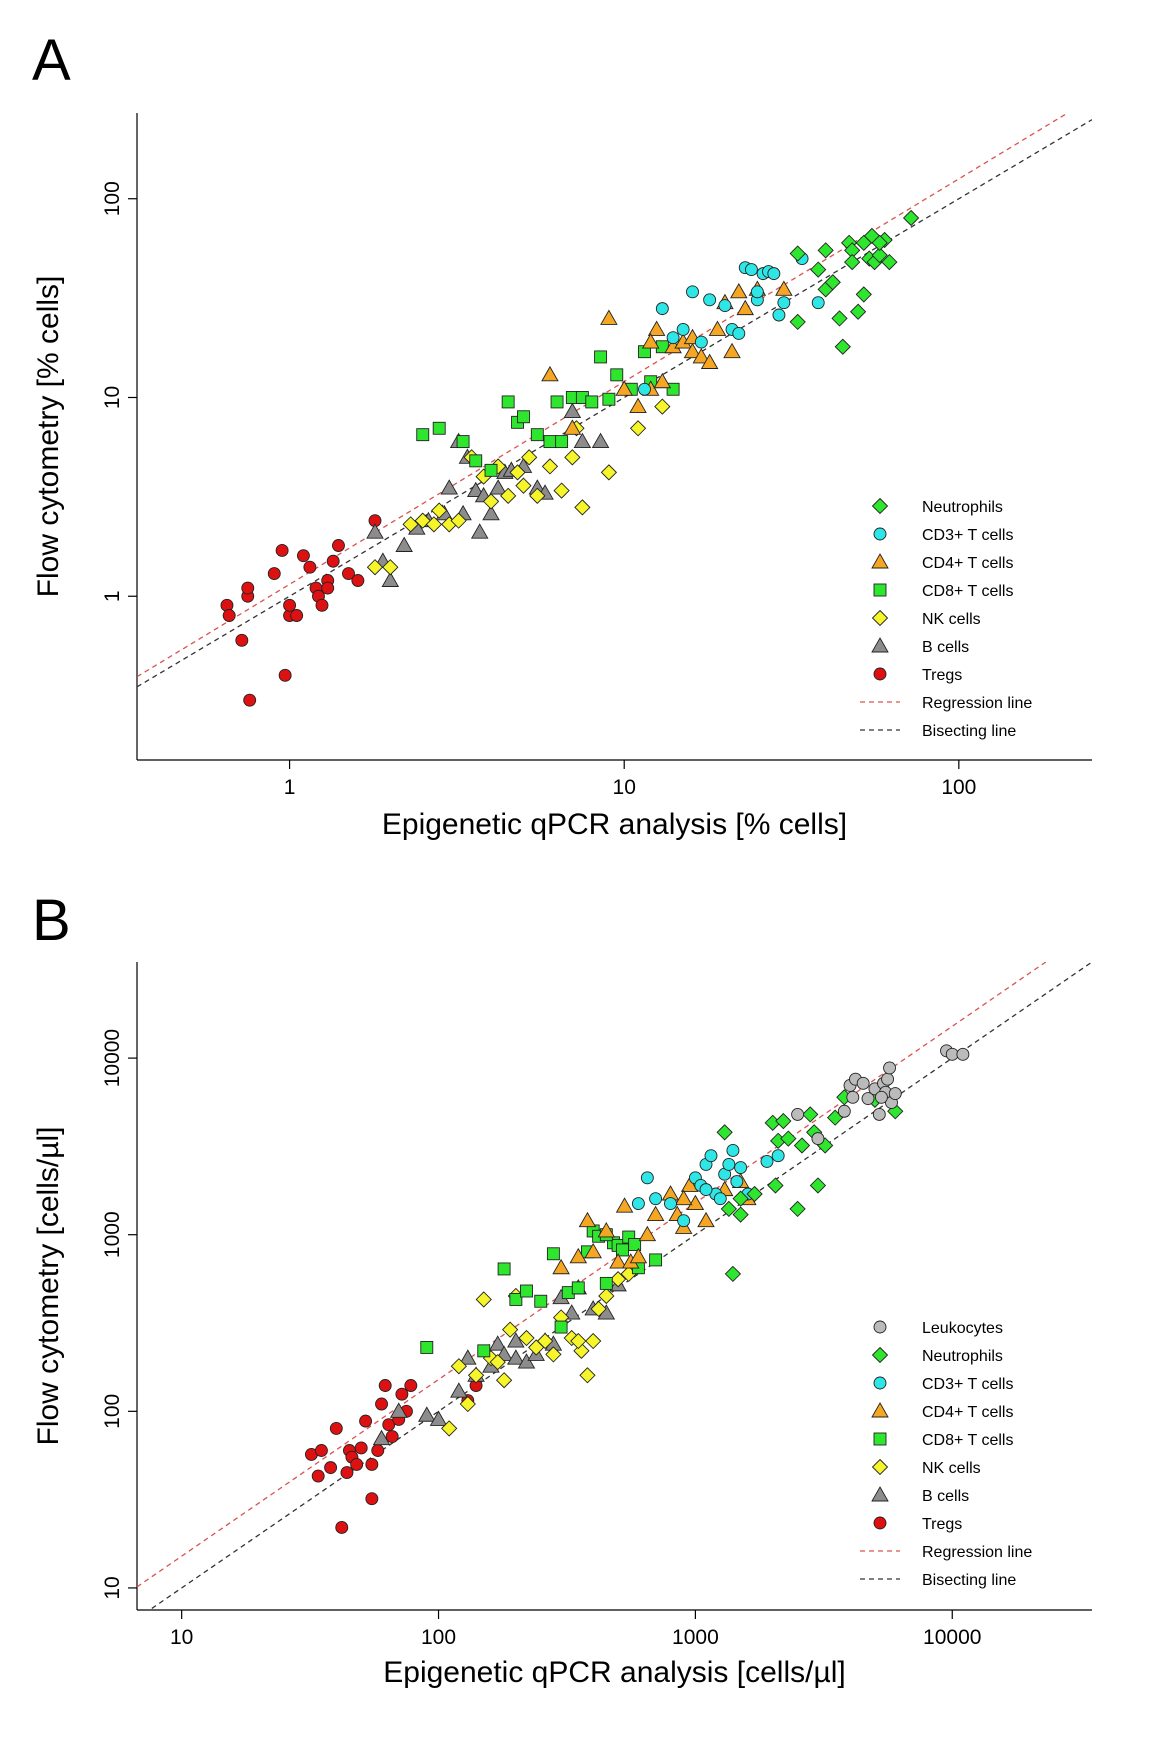 Image resolution: width=1172 pixels, height=1756 pixels. What do you see at coordinates (112, 1411) in the screenshot?
I see `y-tick-label: 100` at bounding box center [112, 1411].